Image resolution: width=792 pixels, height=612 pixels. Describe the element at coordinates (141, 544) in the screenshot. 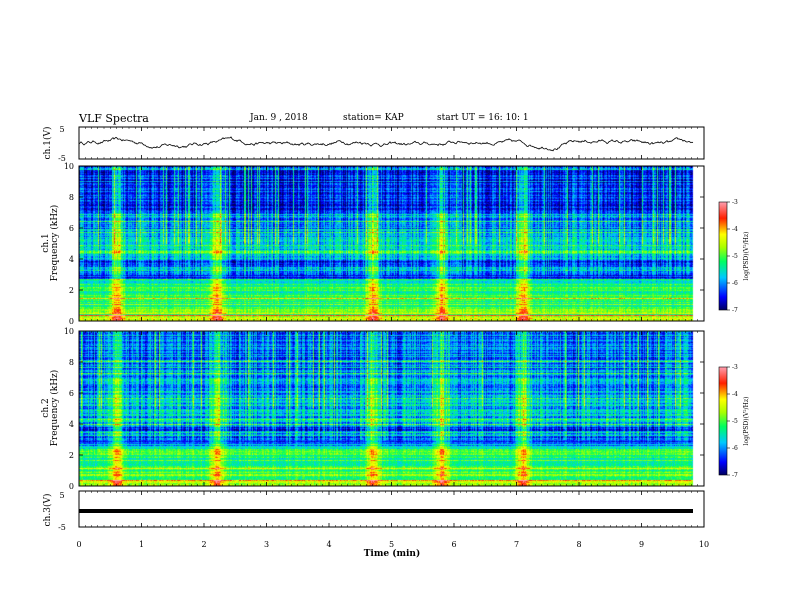

I see `x-tick-label: 1` at that location.